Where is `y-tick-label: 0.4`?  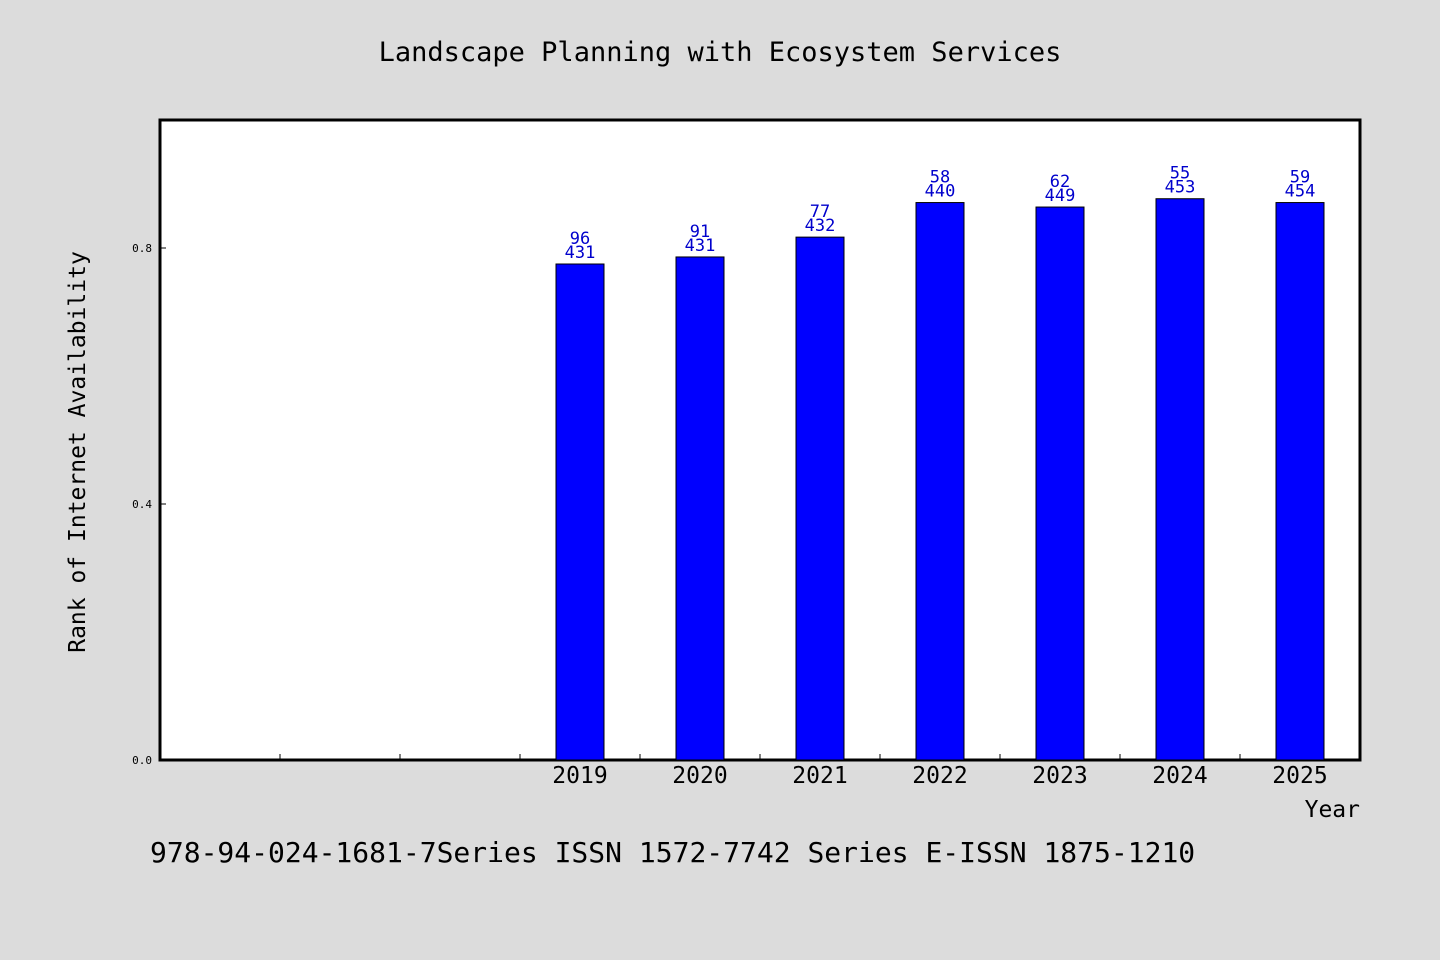 y-tick-label: 0.4 is located at coordinates (142, 504).